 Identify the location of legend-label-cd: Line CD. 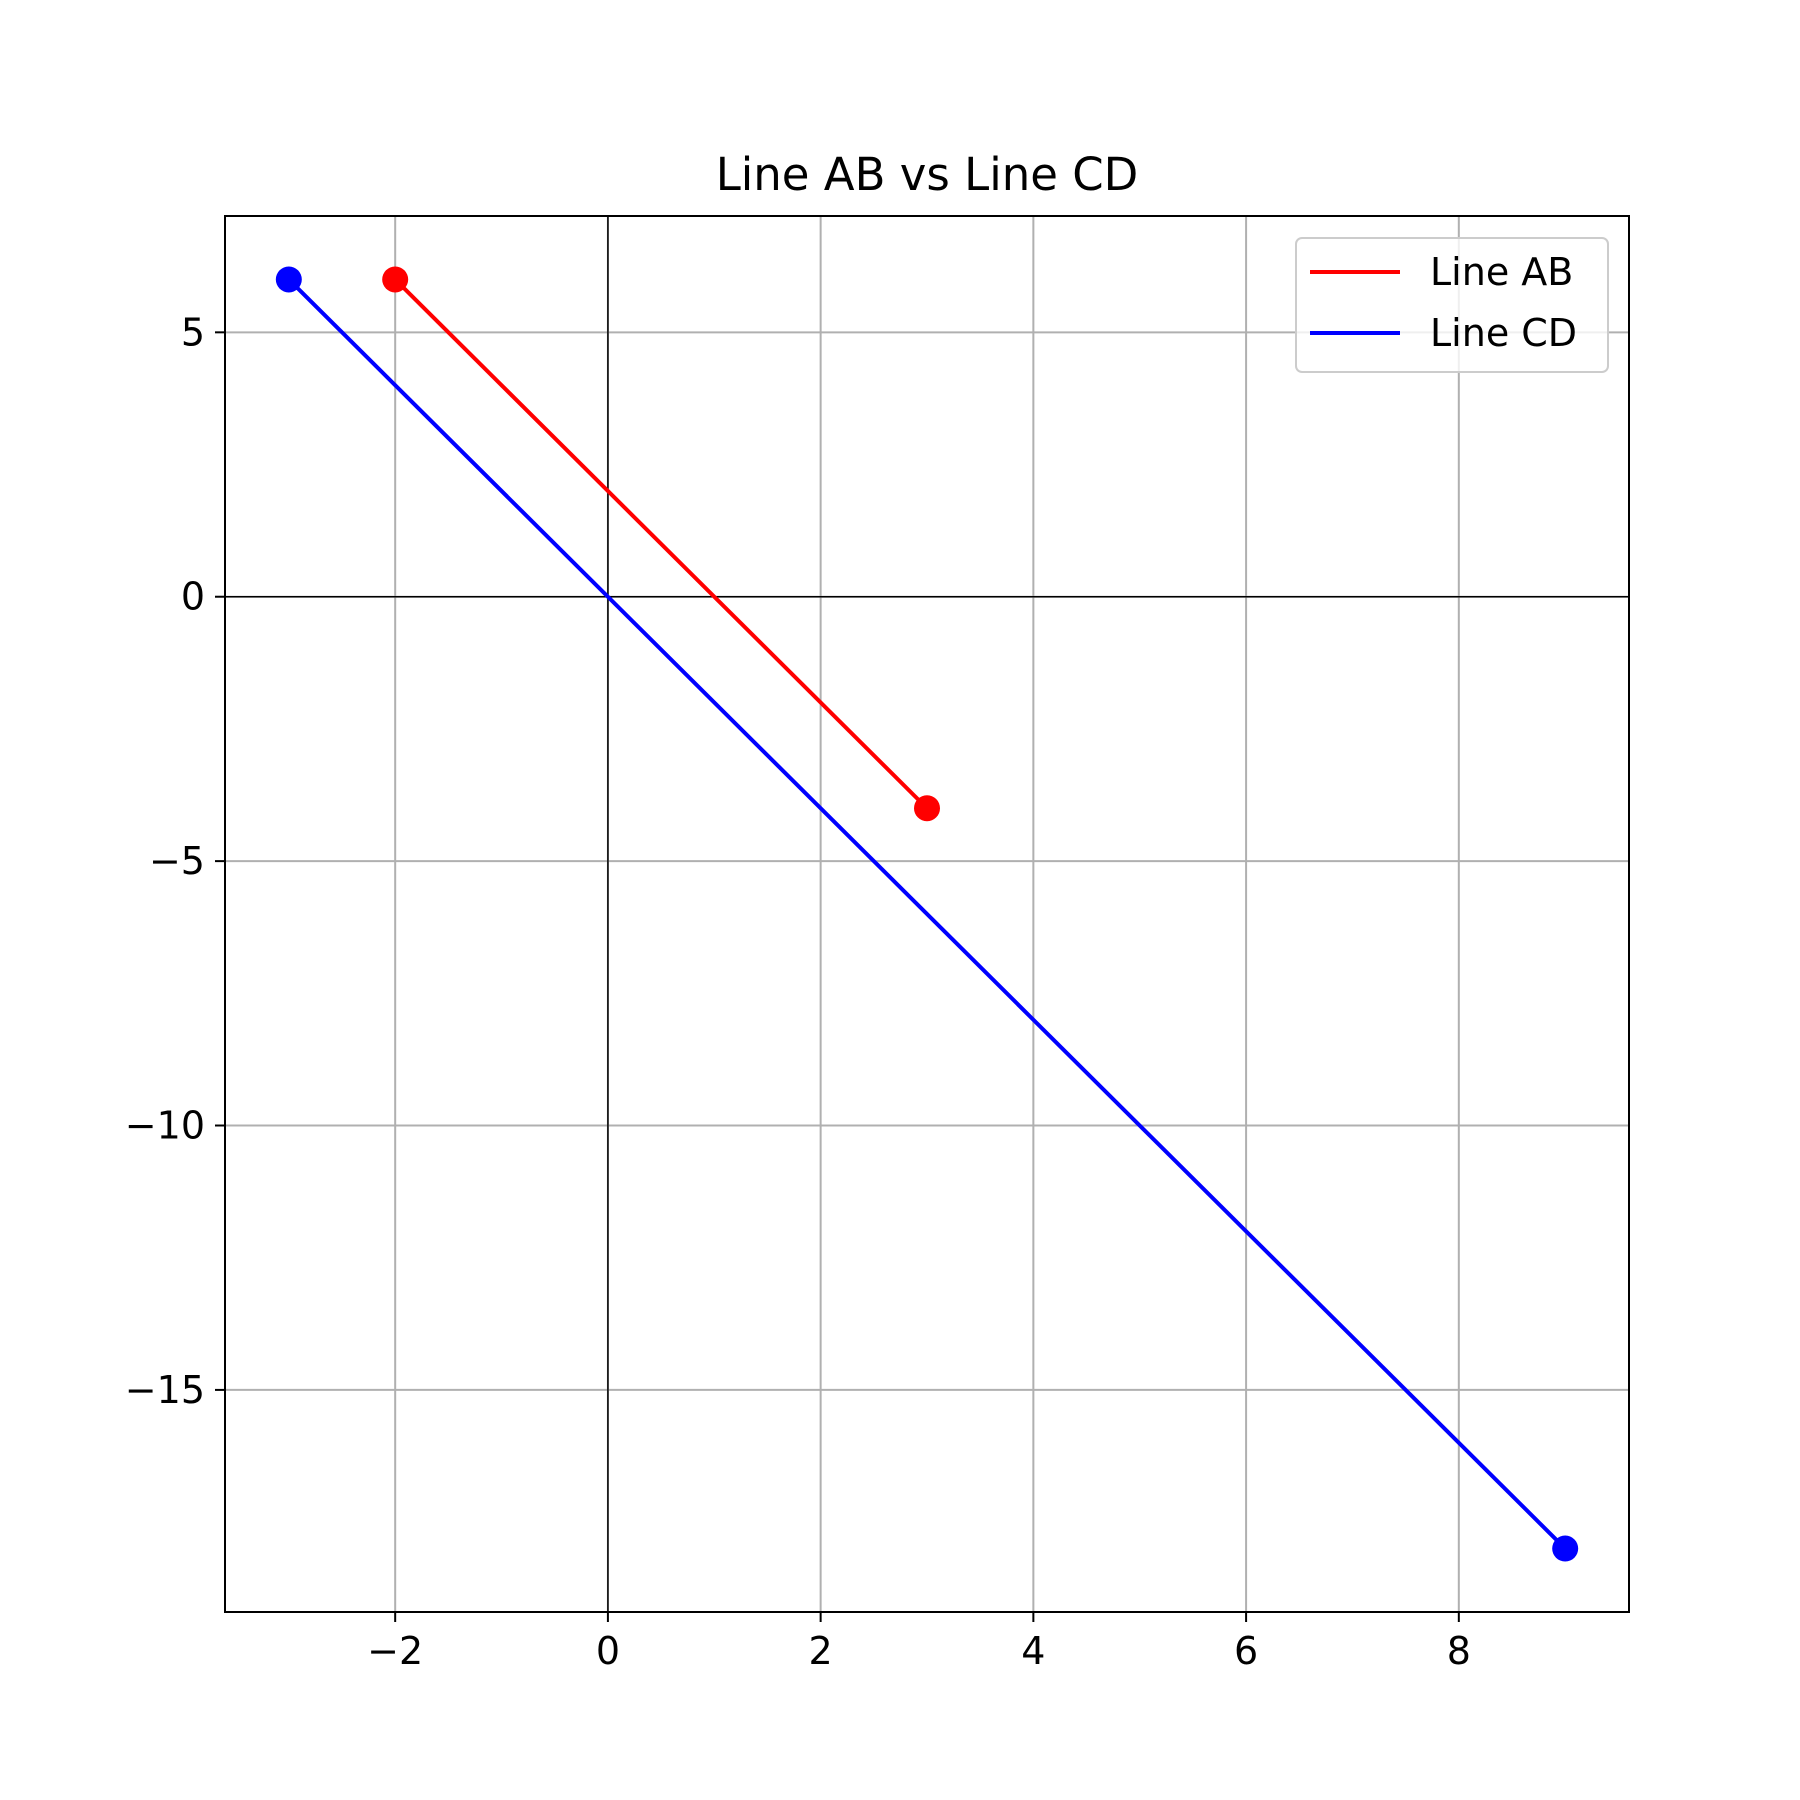
(1503, 333).